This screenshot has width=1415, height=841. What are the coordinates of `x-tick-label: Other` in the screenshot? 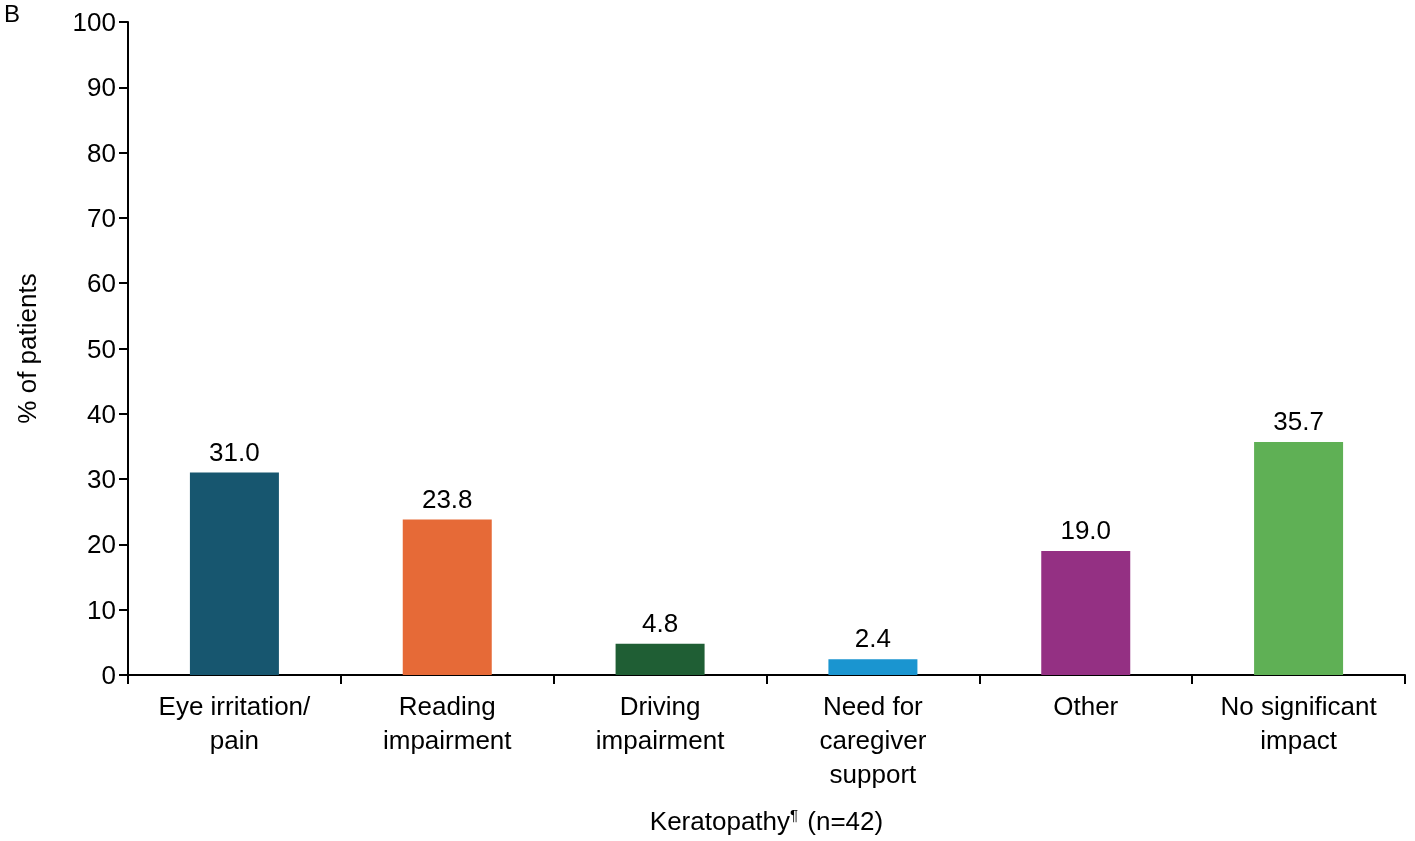 It's located at (1086, 706).